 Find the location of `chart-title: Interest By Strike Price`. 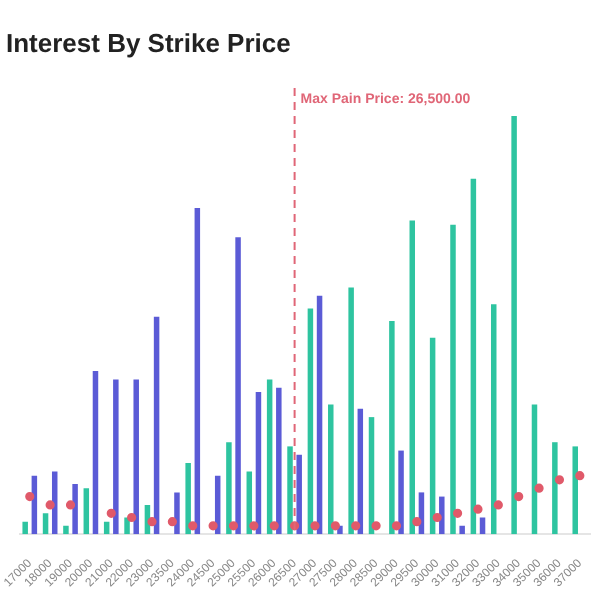

chart-title: Interest By Strike Price is located at coordinates (148, 43).